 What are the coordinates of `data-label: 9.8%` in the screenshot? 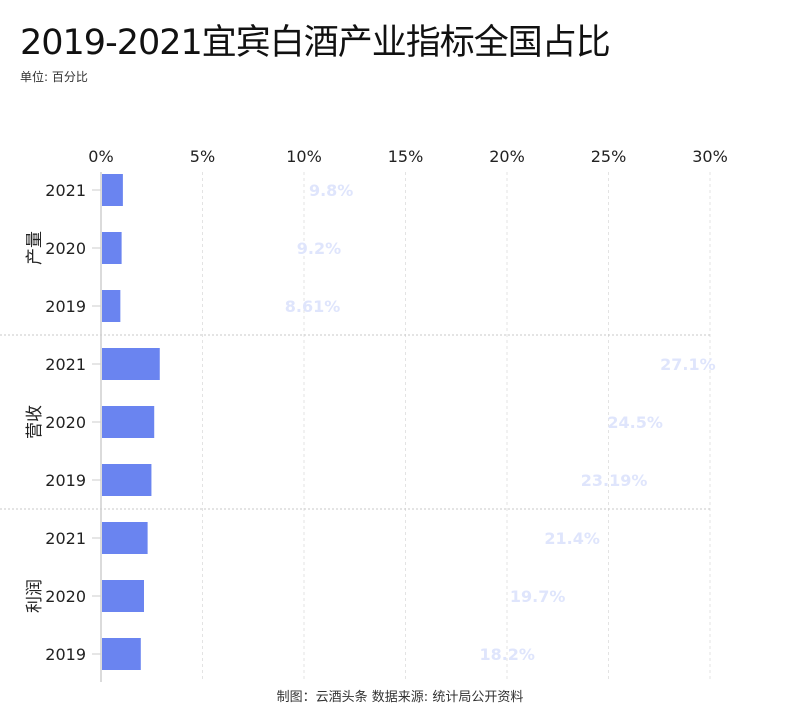 It's located at (331, 190).